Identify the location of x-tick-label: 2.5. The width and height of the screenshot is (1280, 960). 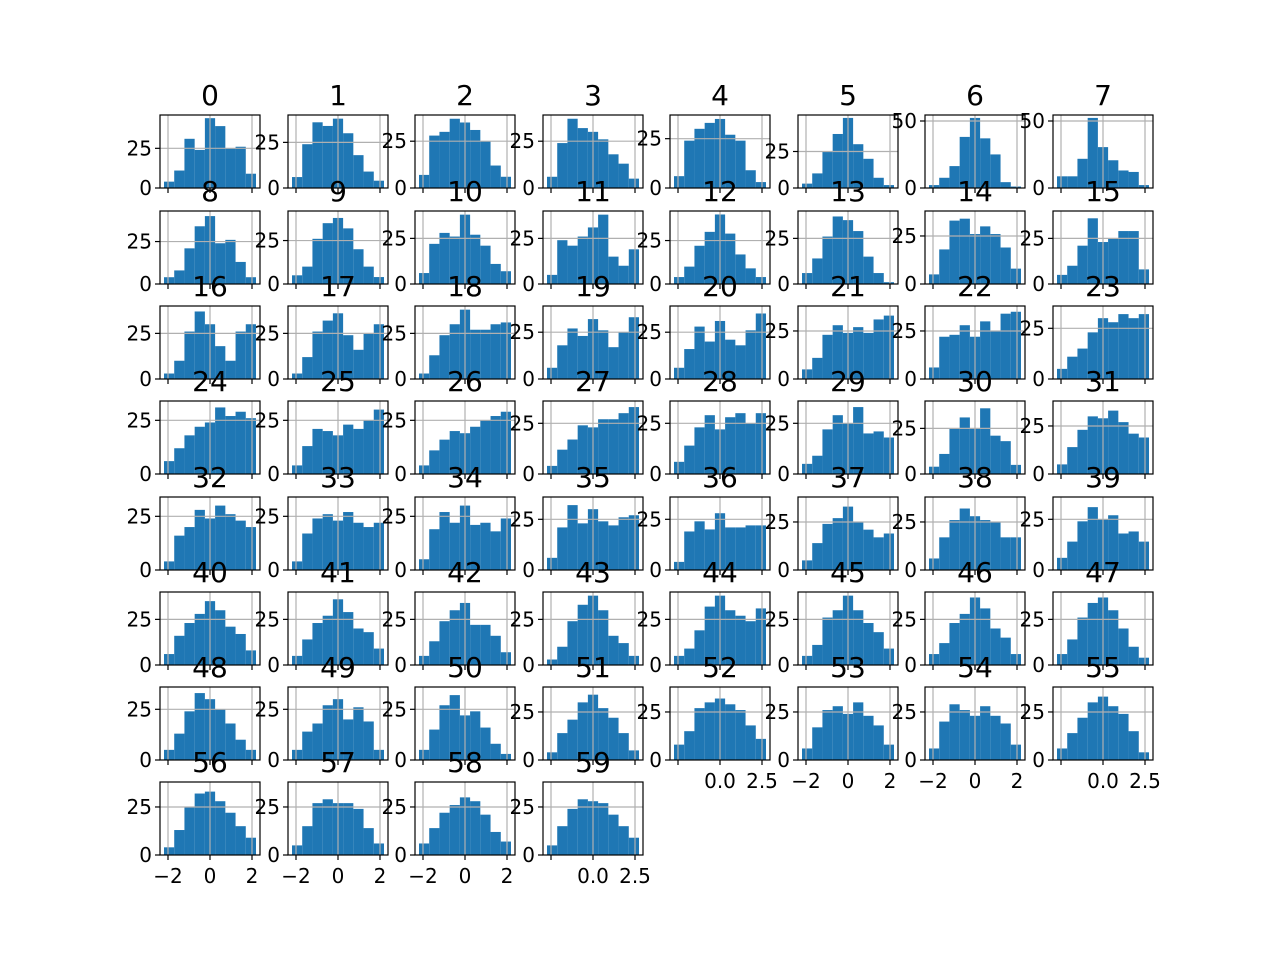
(635, 876).